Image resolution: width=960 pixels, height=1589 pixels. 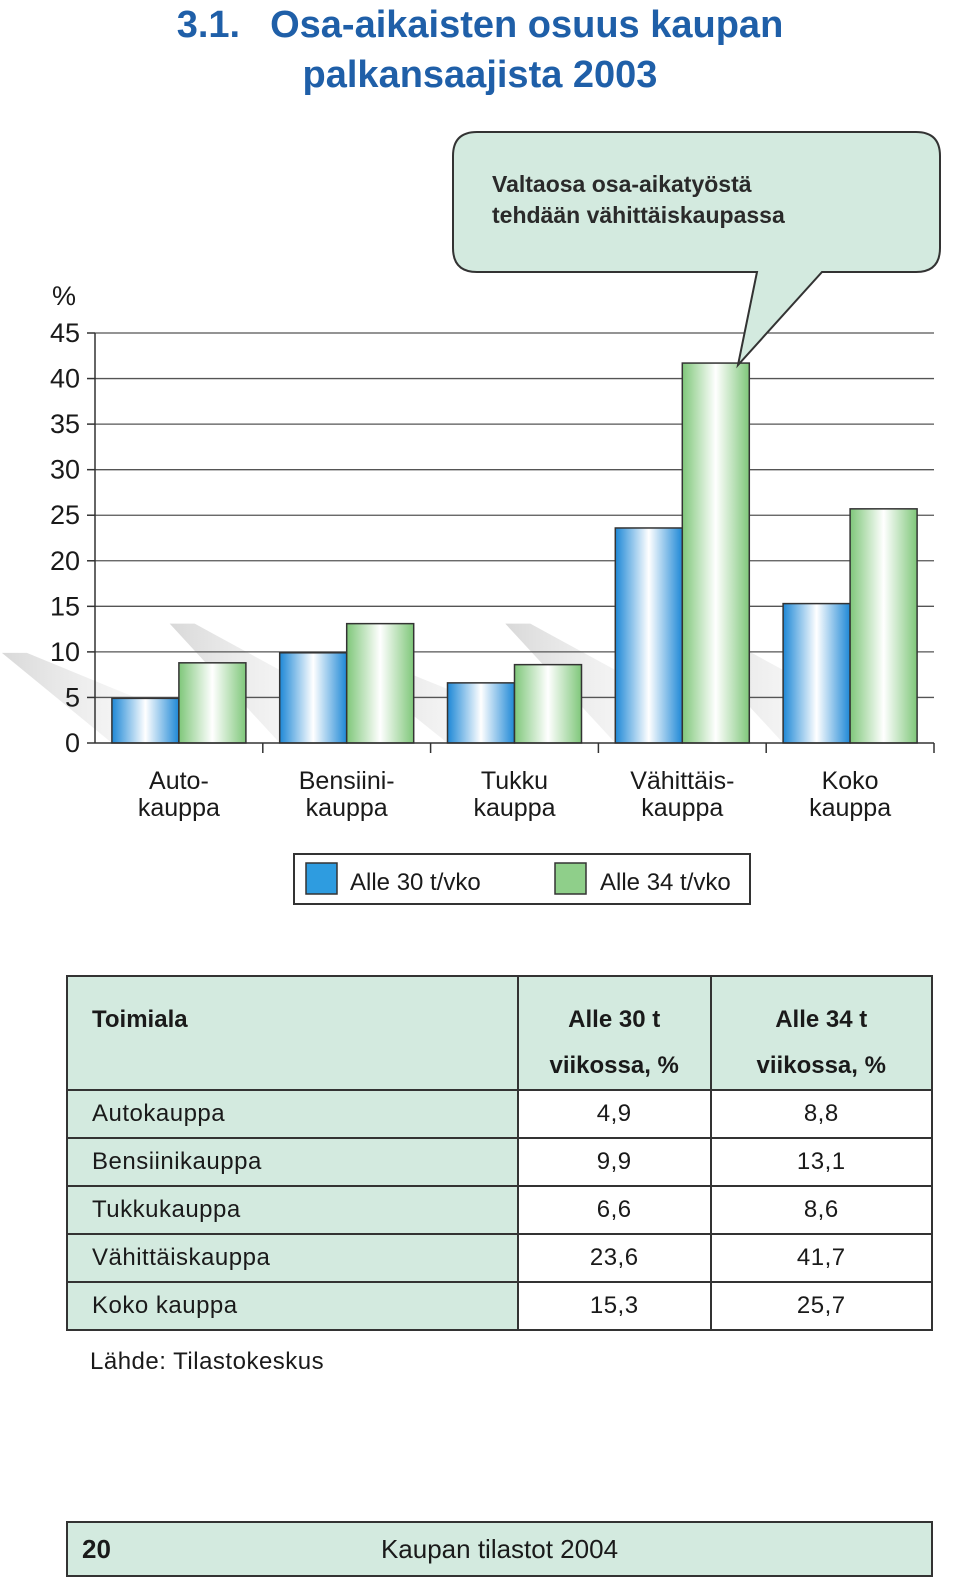 I want to click on page-footer: 20 Kaupan tilastot 2004, so click(x=499, y=1549).